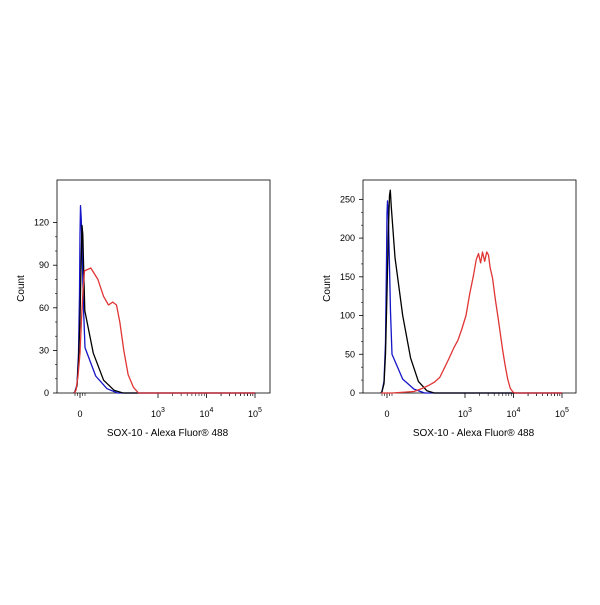 The image size is (600, 605). Describe the element at coordinates (44, 308) in the screenshot. I see `y-tick-label: 60` at that location.